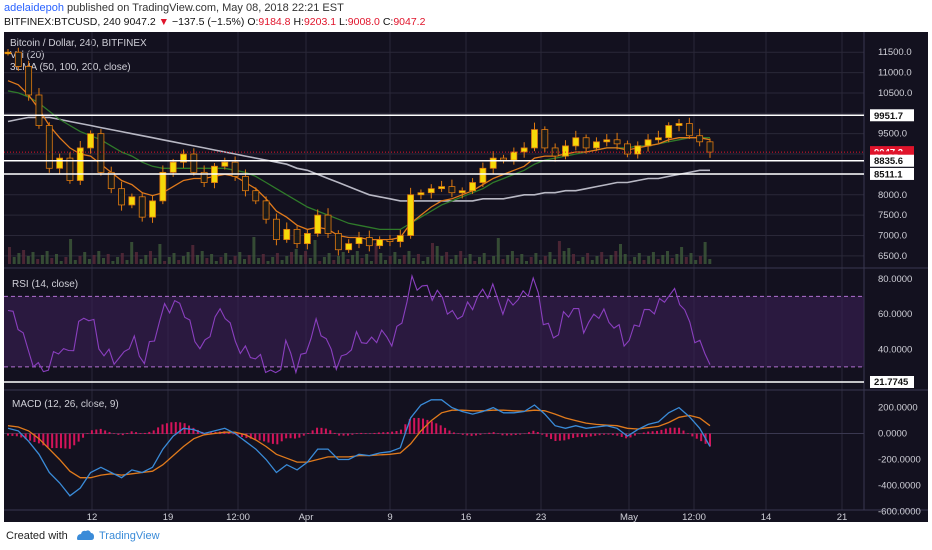 The width and height of the screenshot is (932, 550). Describe the element at coordinates (389, 517) in the screenshot. I see `x-tick-label: 9` at that location.